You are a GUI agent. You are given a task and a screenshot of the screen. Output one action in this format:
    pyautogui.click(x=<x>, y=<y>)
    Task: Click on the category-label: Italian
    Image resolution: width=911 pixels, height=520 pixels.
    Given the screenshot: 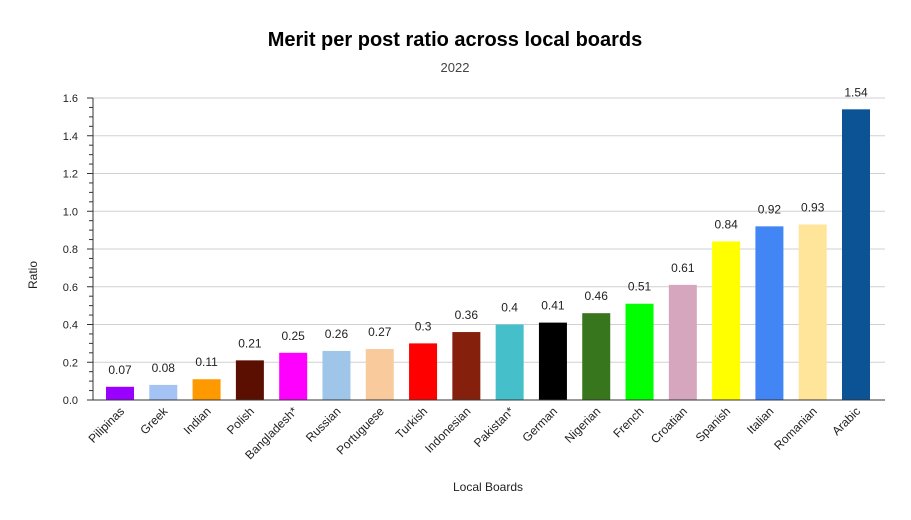 What is the action you would take?
    pyautogui.click(x=760, y=420)
    